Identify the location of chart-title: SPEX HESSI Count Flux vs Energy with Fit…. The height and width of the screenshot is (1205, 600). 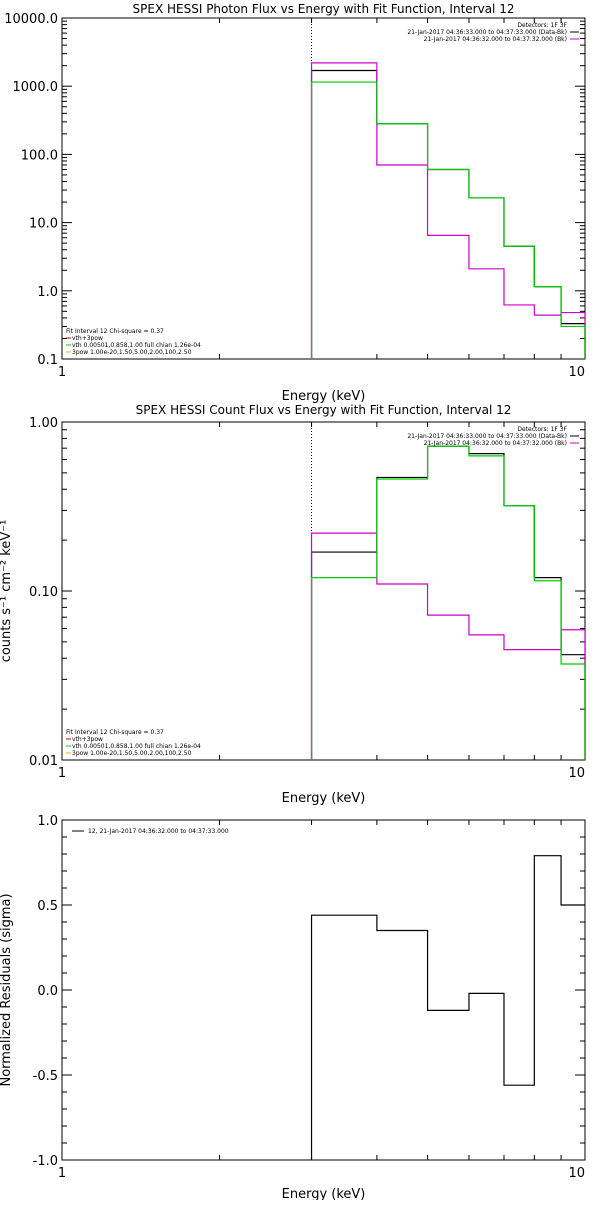
(324, 410).